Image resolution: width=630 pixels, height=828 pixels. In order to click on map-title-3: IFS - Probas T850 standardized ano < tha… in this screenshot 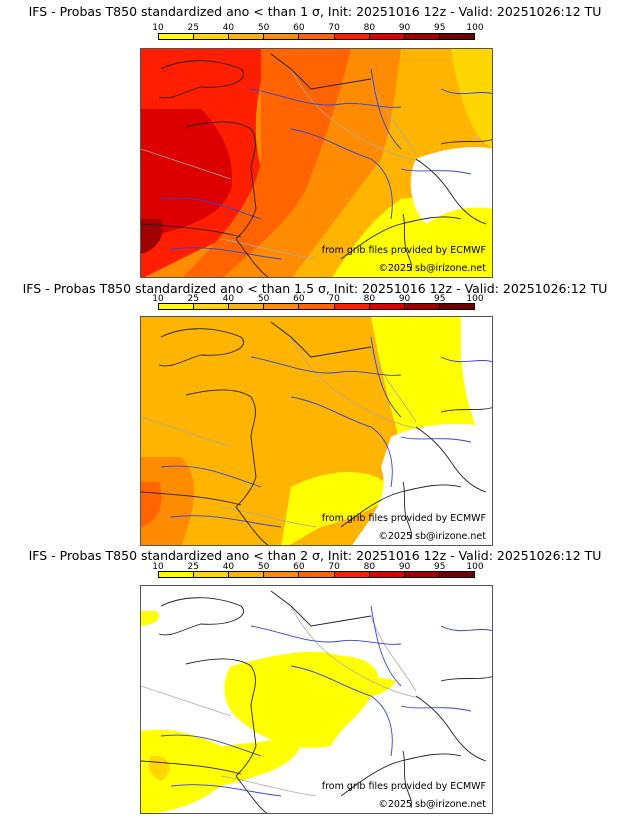, I will do `click(315, 555)`.